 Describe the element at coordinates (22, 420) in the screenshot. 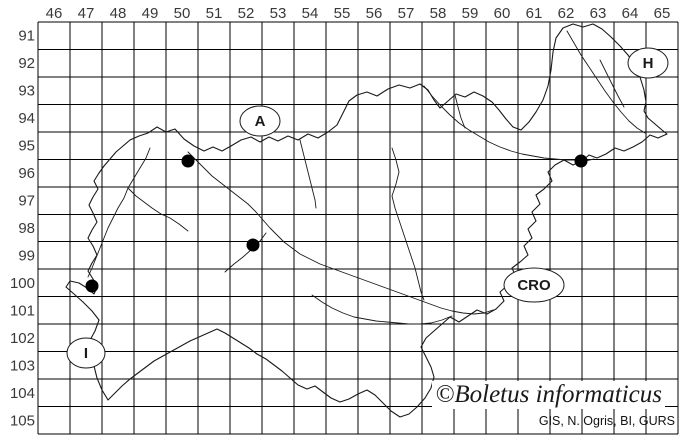

I see `row-label: 105` at that location.